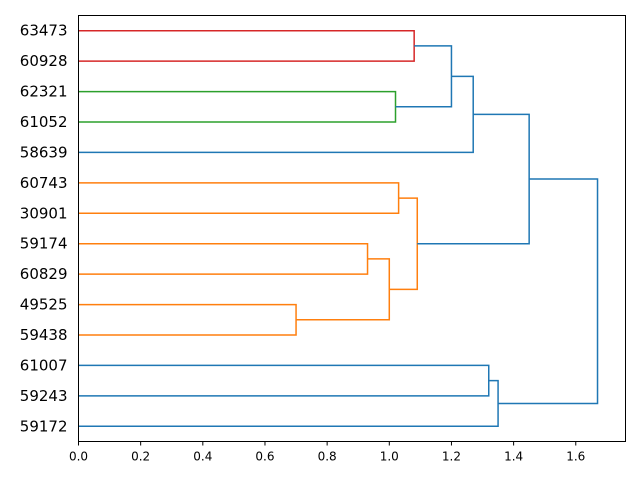  What do you see at coordinates (44, 122) in the screenshot?
I see `leaf-label: 61052` at bounding box center [44, 122].